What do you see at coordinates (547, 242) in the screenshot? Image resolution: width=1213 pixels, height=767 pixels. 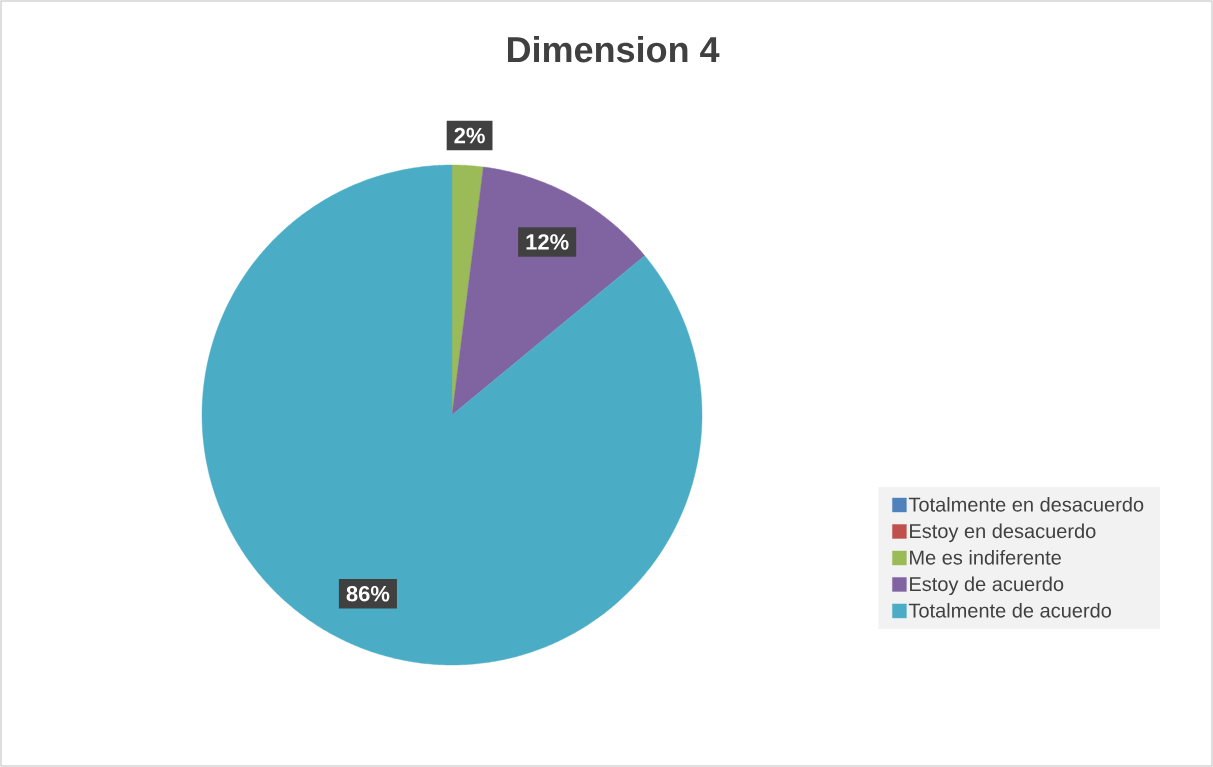 I see `data-label: 12%` at bounding box center [547, 242].